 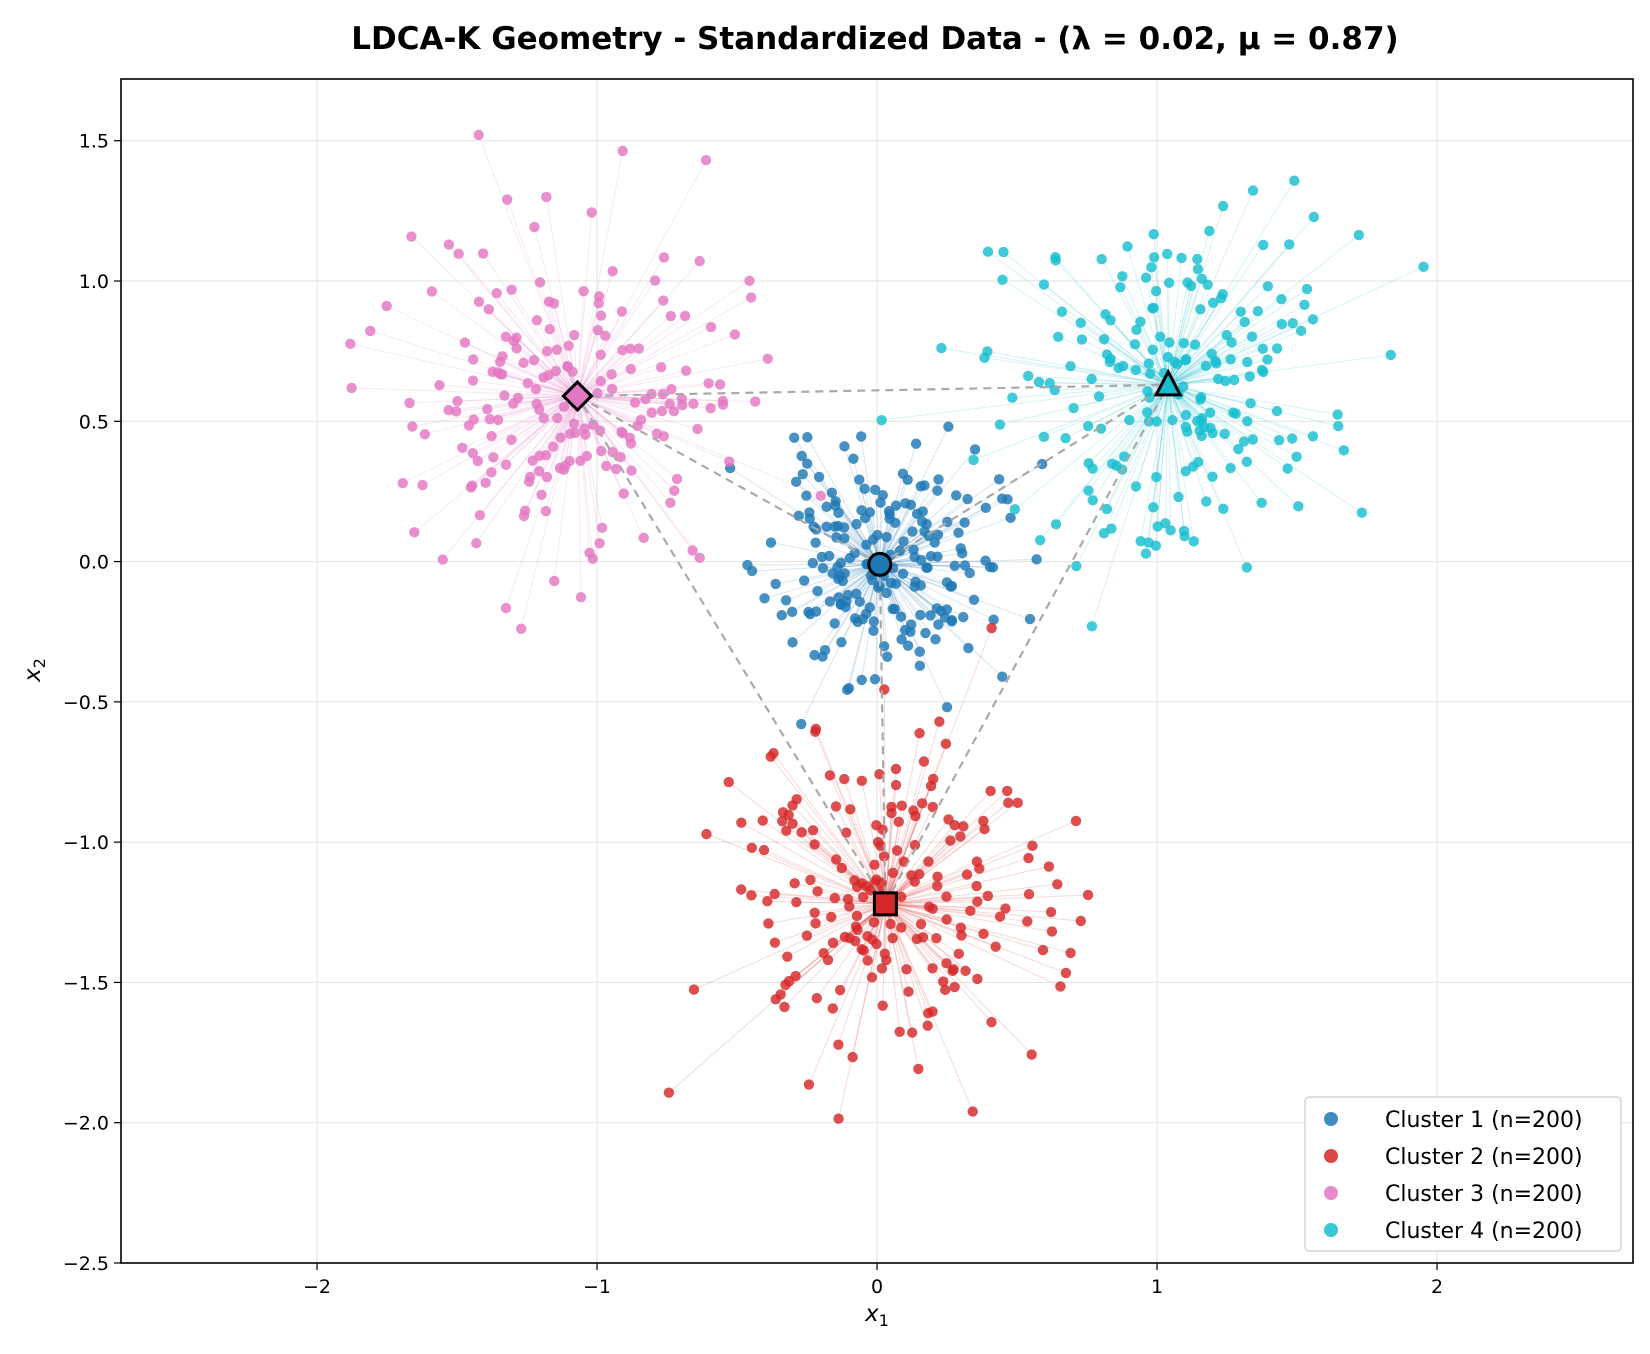 What do you see at coordinates (86, 843) in the screenshot?
I see `y-tick-label: −1.0` at bounding box center [86, 843].